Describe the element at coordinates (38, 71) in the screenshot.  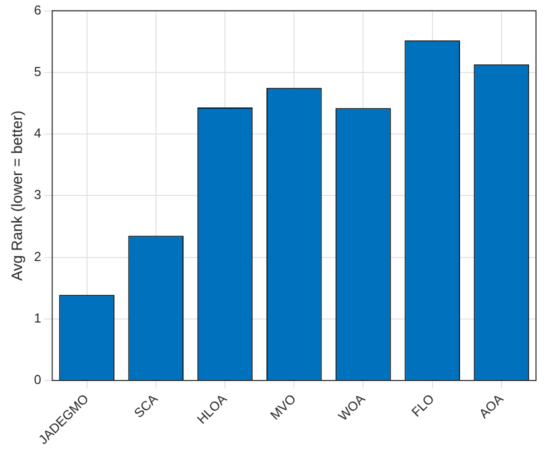
I see `y-tick-label: 5` at that location.